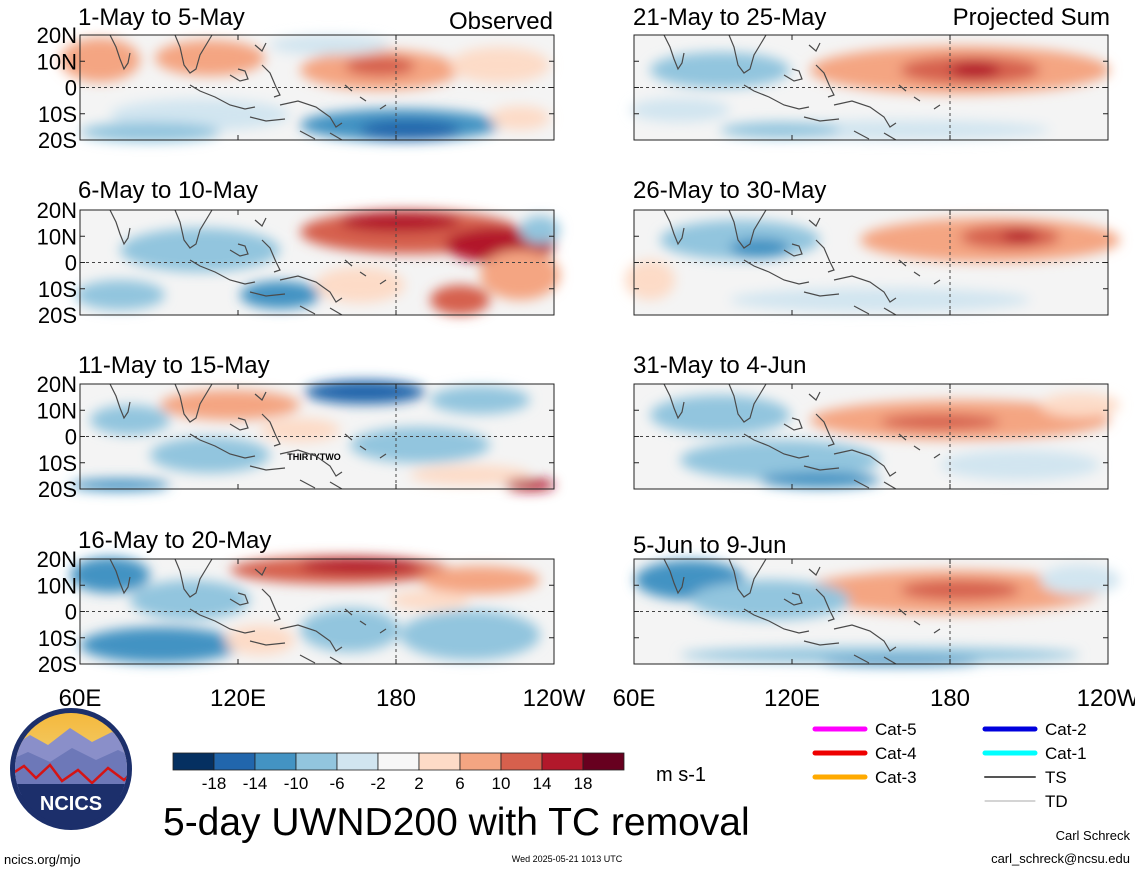 This screenshot has height=872, width=1135. I want to click on colorbar-tick-label: 18, so click(583, 783).